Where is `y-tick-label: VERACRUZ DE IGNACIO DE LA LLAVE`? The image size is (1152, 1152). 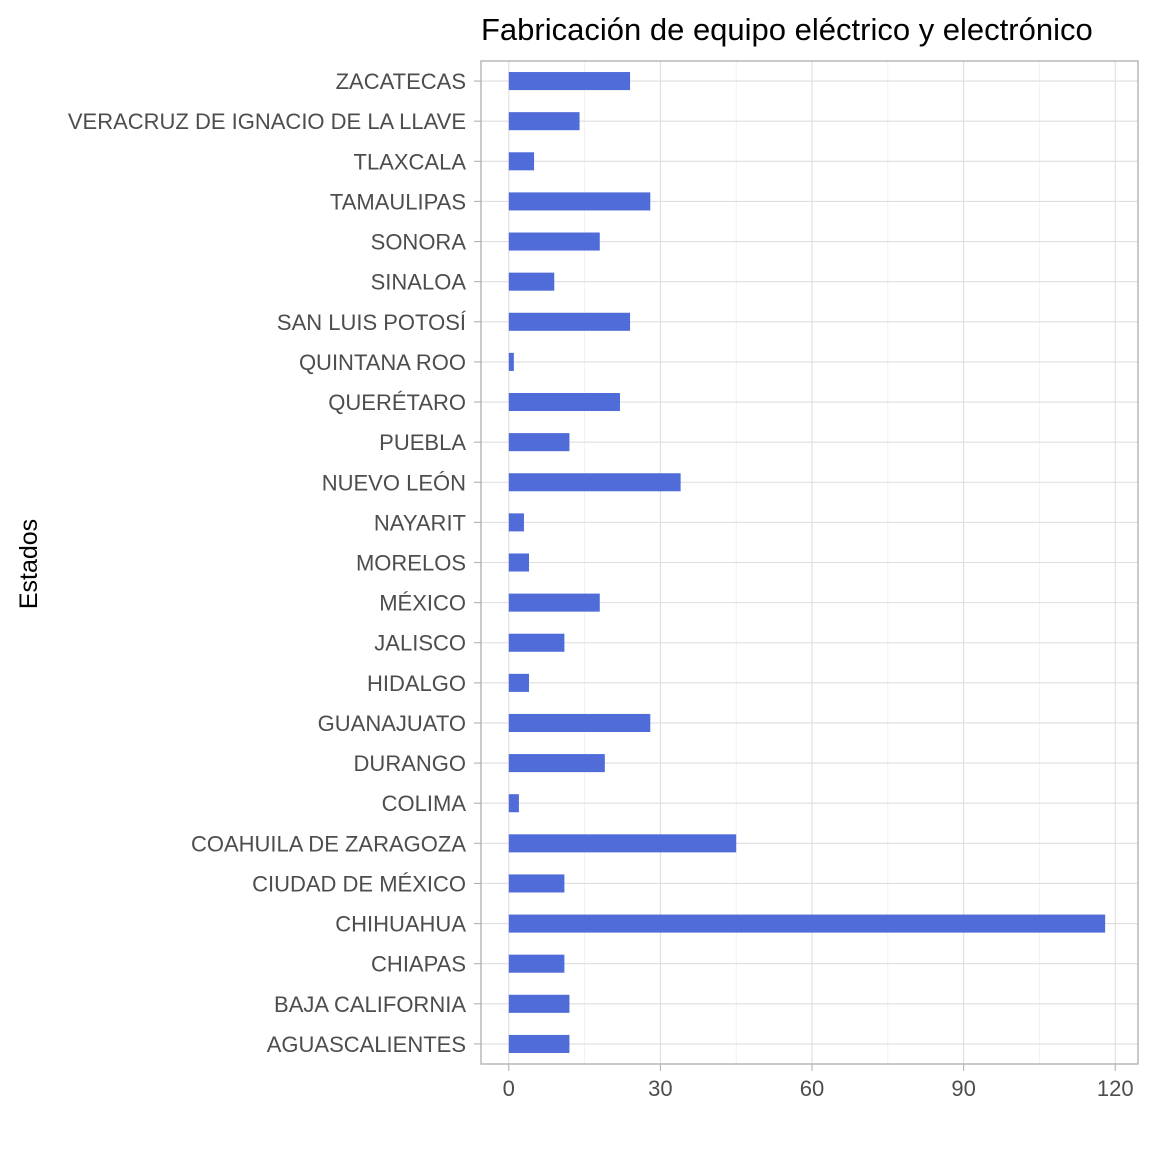 y-tick-label: VERACRUZ DE IGNACIO DE LA LLAVE is located at coordinates (267, 121).